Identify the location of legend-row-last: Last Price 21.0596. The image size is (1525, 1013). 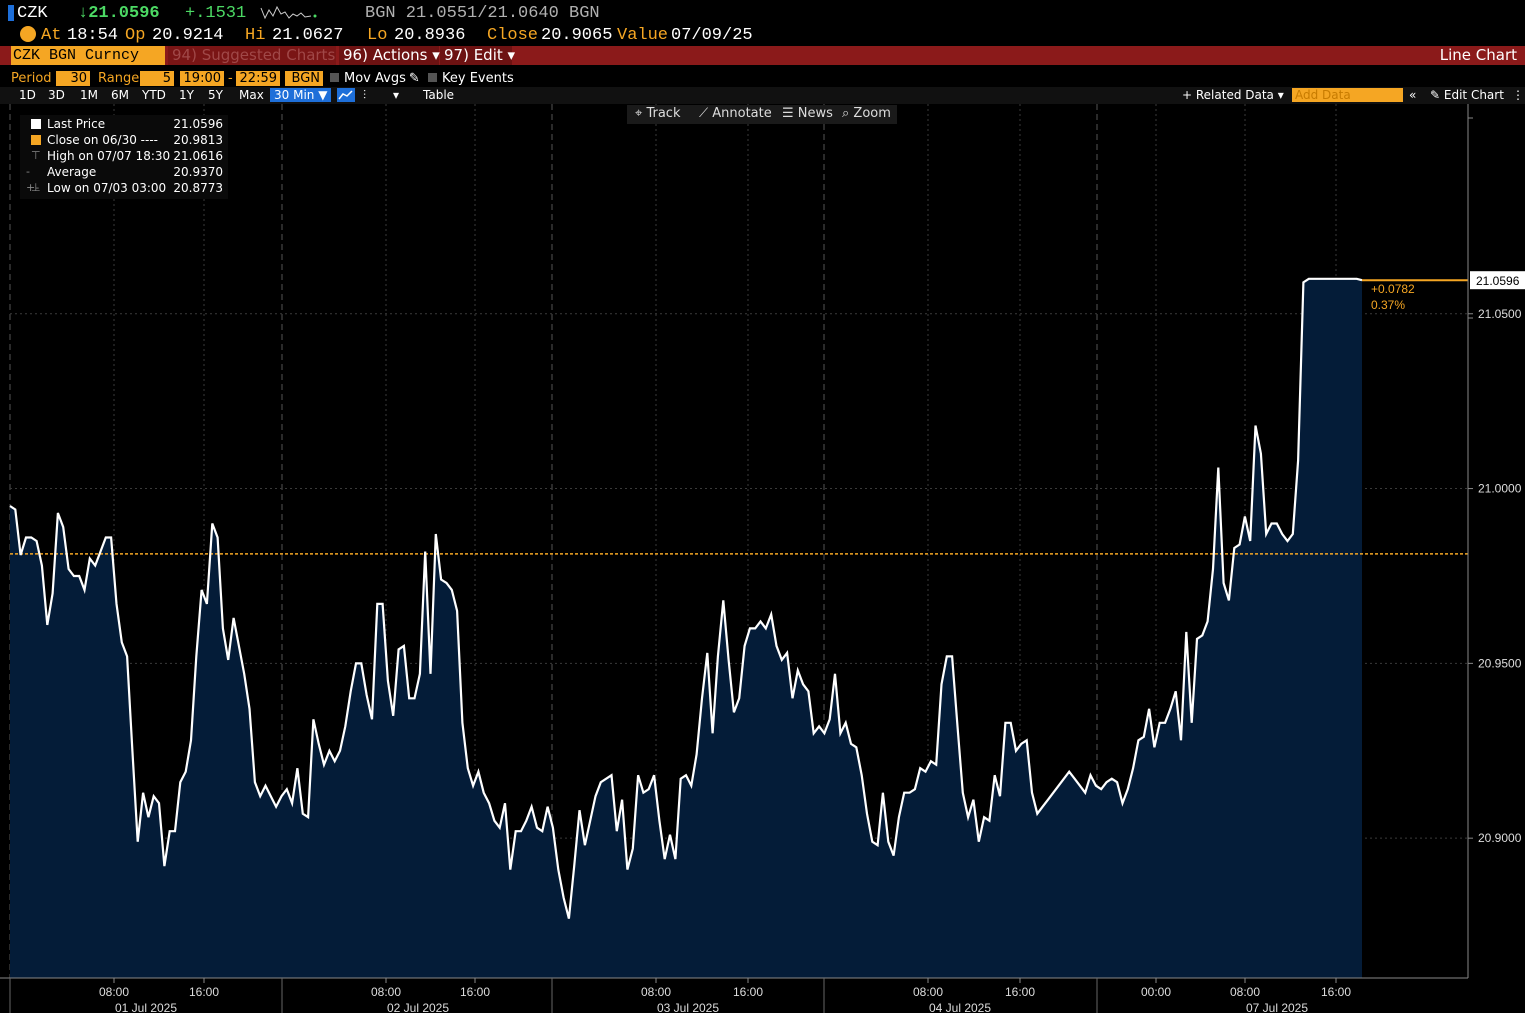
(124, 124).